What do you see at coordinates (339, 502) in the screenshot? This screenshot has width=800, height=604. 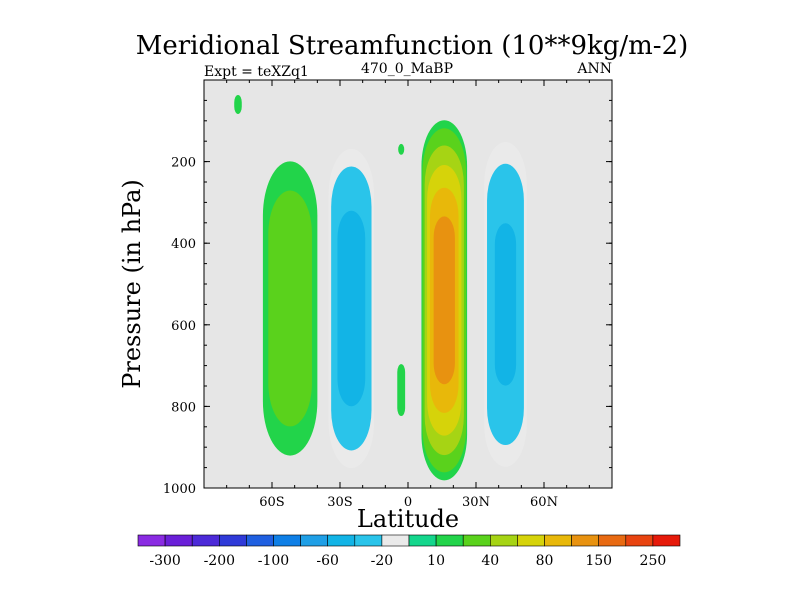 I see `x-tick-label: 30S` at bounding box center [339, 502].